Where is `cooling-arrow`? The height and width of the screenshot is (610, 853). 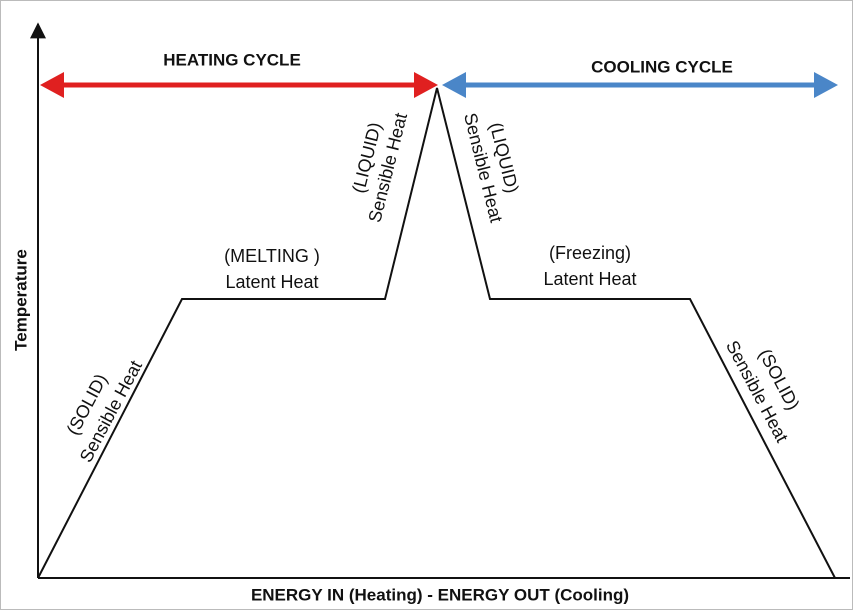 cooling-arrow is located at coordinates (640, 85).